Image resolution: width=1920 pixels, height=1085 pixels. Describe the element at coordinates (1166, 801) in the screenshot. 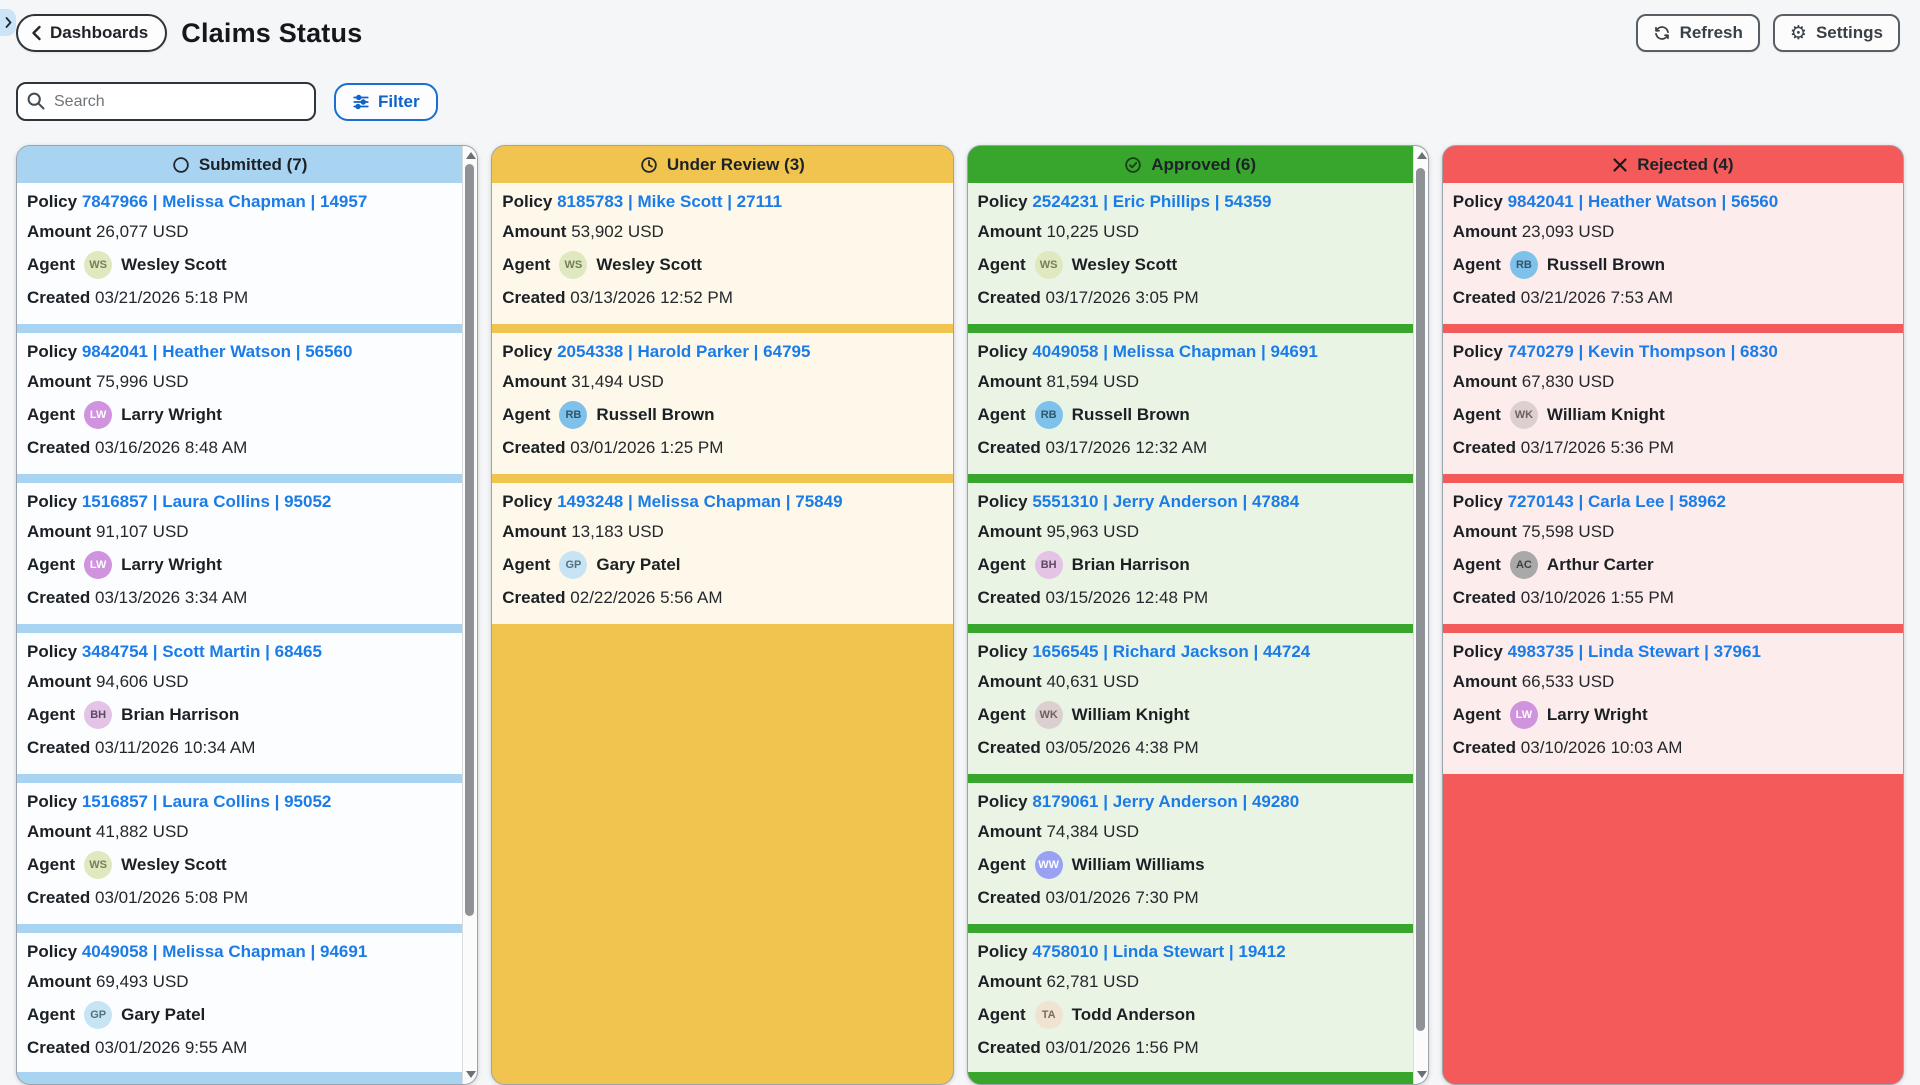

I see `policy-link: 8179061 | Jerry Anderson | 49280` at that location.